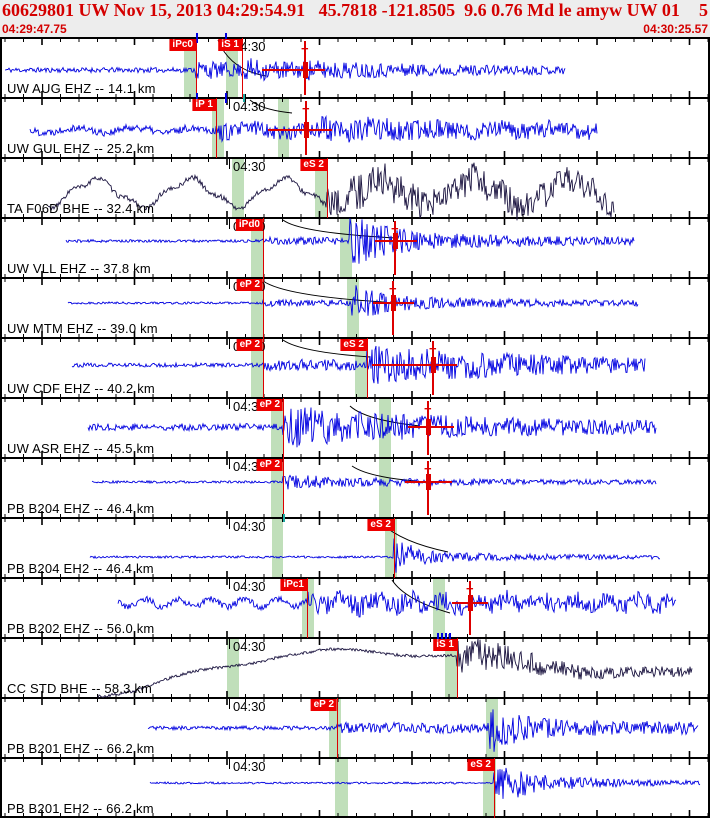  Describe the element at coordinates (414, 365) in the screenshot. I see `coda-marker-bar` at that location.